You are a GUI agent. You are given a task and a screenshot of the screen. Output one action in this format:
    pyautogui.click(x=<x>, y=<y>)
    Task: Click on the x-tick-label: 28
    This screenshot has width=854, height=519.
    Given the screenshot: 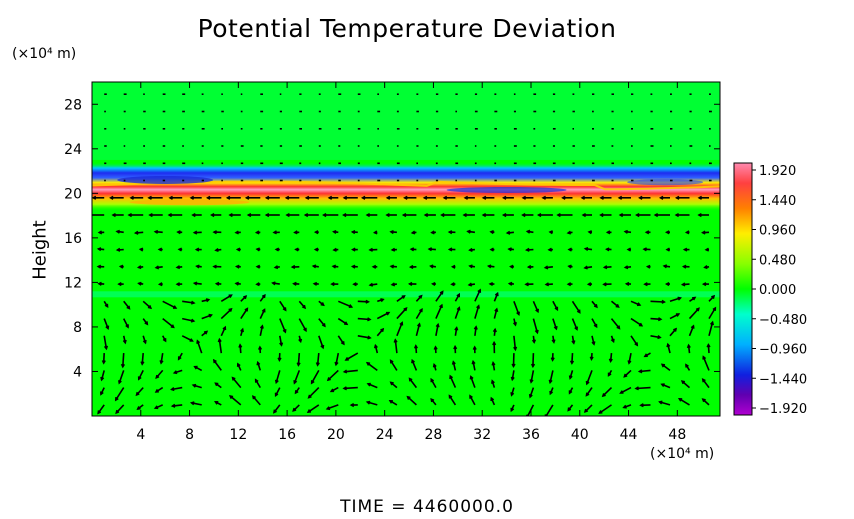 What is the action you would take?
    pyautogui.click(x=434, y=435)
    